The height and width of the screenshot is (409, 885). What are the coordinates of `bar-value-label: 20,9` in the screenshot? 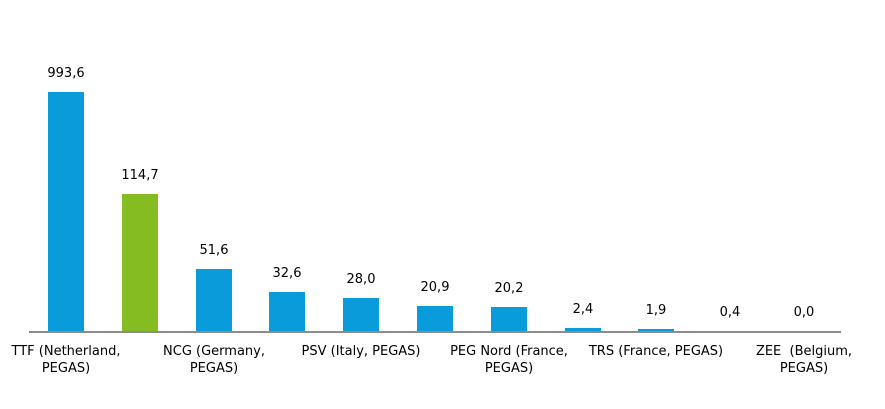 It's located at (435, 287).